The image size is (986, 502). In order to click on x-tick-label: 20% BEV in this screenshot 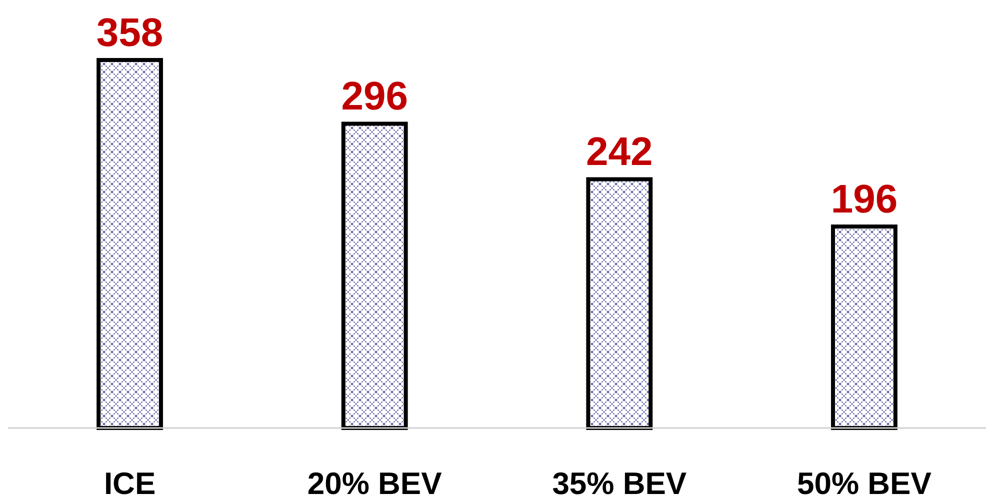, I will do `click(374, 483)`.